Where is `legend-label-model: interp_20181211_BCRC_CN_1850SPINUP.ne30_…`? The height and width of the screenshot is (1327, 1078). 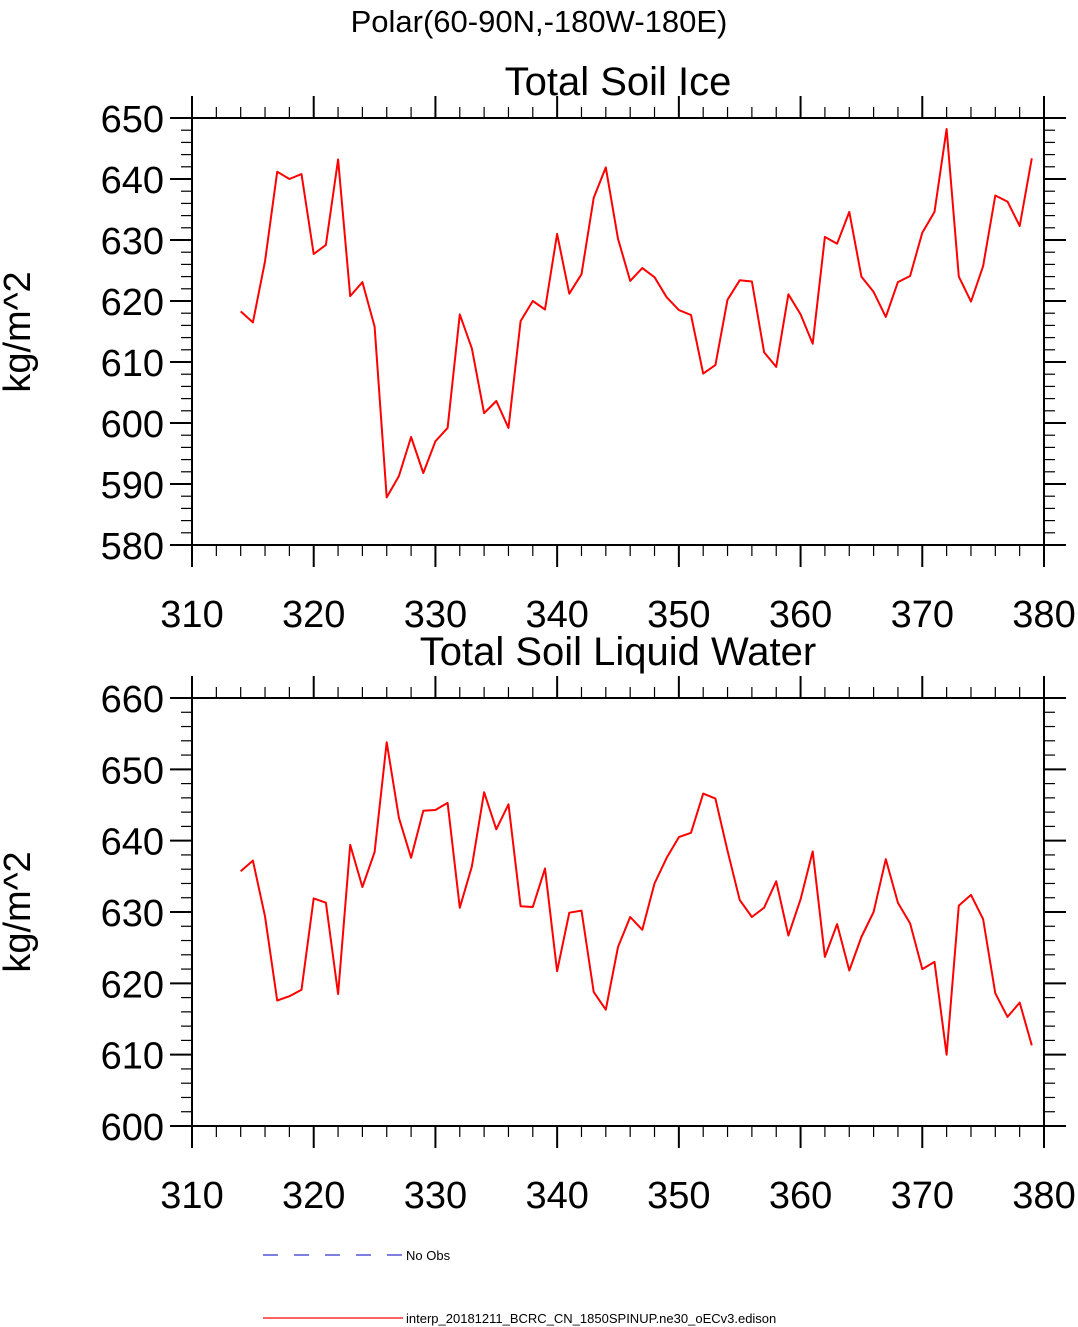 legend-label-model: interp_20181211_BCRC_CN_1850SPINUP.ne30_… is located at coordinates (591, 1318).